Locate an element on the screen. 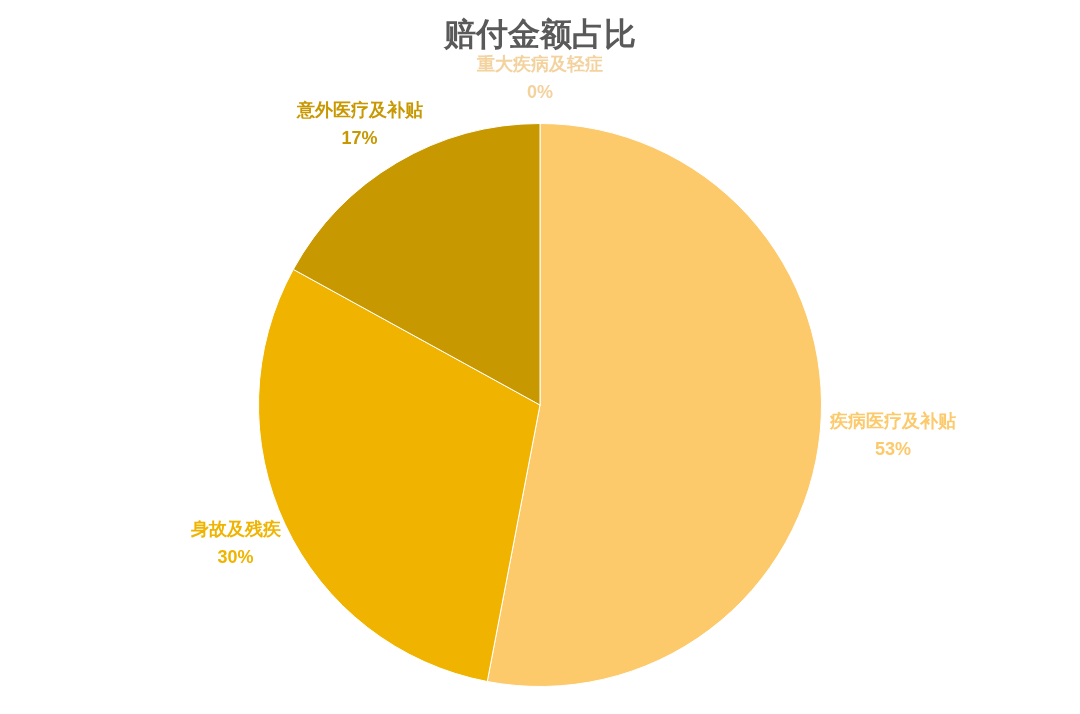 The width and height of the screenshot is (1080, 714). slice-label: 意外医疗及补贴 is located at coordinates (359, 109).